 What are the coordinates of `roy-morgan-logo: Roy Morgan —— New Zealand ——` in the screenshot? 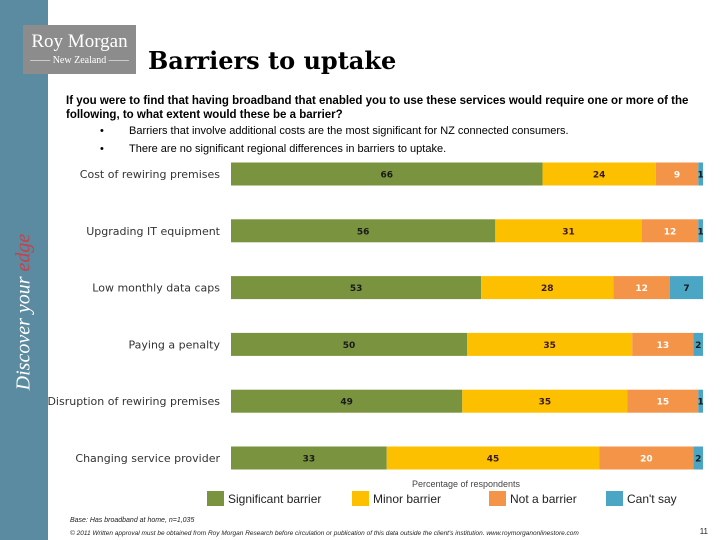 It's located at (79, 49).